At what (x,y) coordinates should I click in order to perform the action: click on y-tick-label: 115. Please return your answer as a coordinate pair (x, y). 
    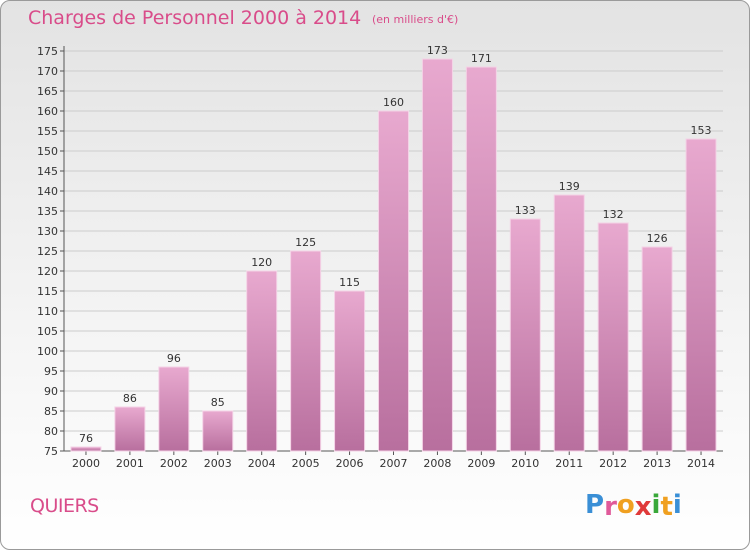
    Looking at the image, I should click on (47, 291).